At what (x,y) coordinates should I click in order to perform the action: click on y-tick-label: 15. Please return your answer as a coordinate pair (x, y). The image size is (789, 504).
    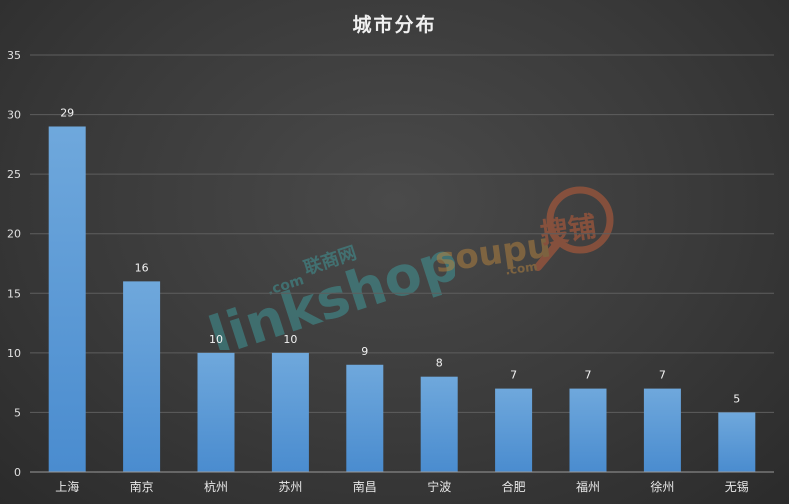
    Looking at the image, I should click on (14, 293).